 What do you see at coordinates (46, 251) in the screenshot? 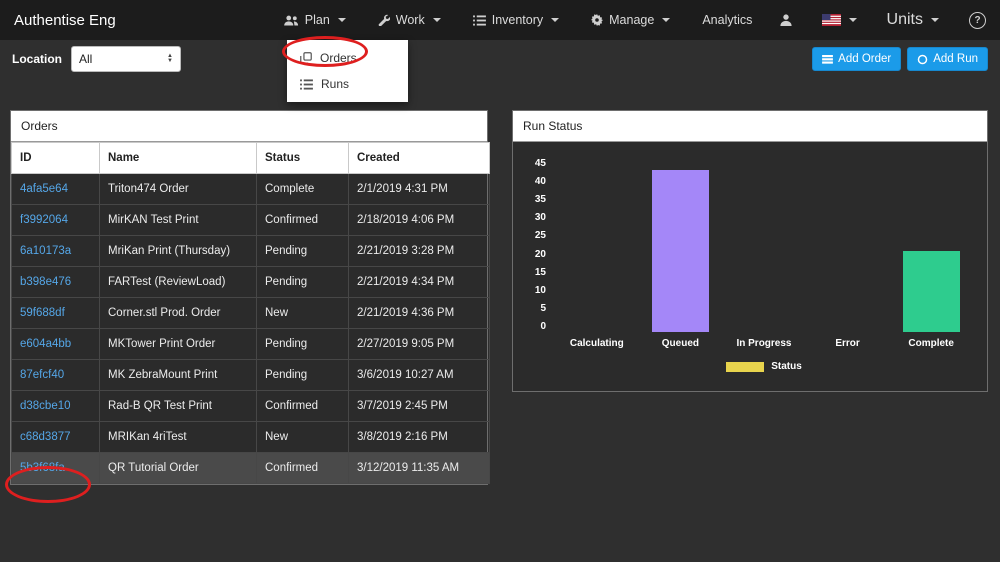
I see `order-id-link: 6a10173a` at bounding box center [46, 251].